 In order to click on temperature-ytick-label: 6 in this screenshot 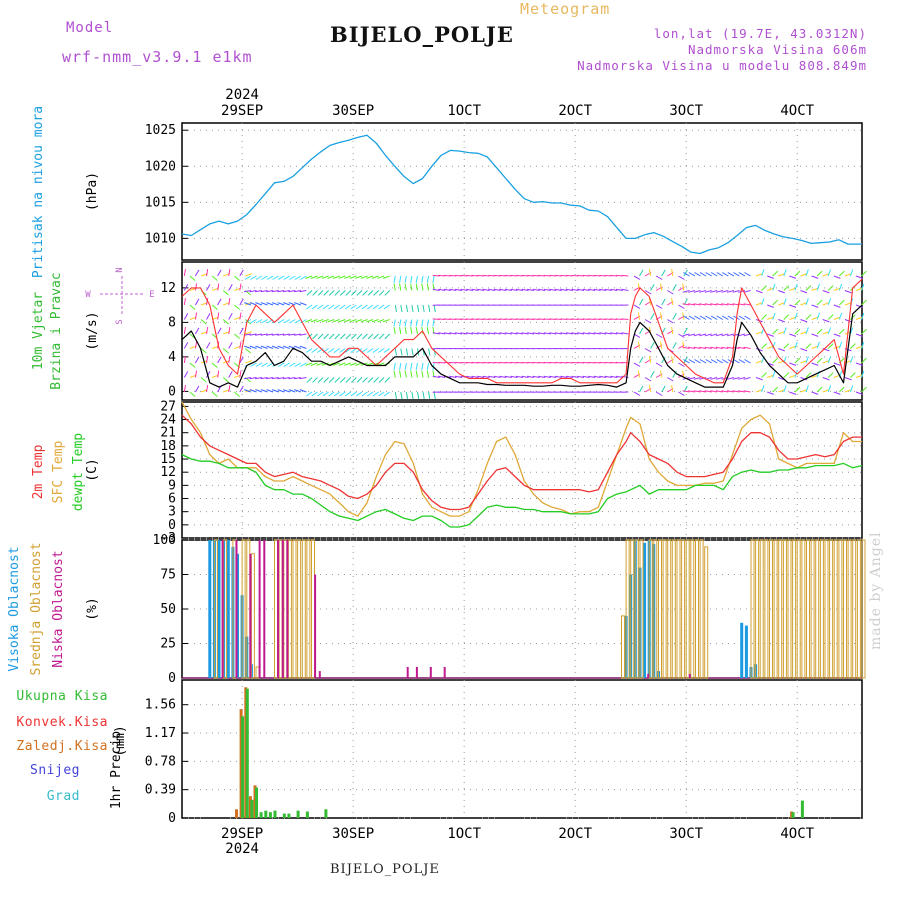, I will do `click(172, 499)`.